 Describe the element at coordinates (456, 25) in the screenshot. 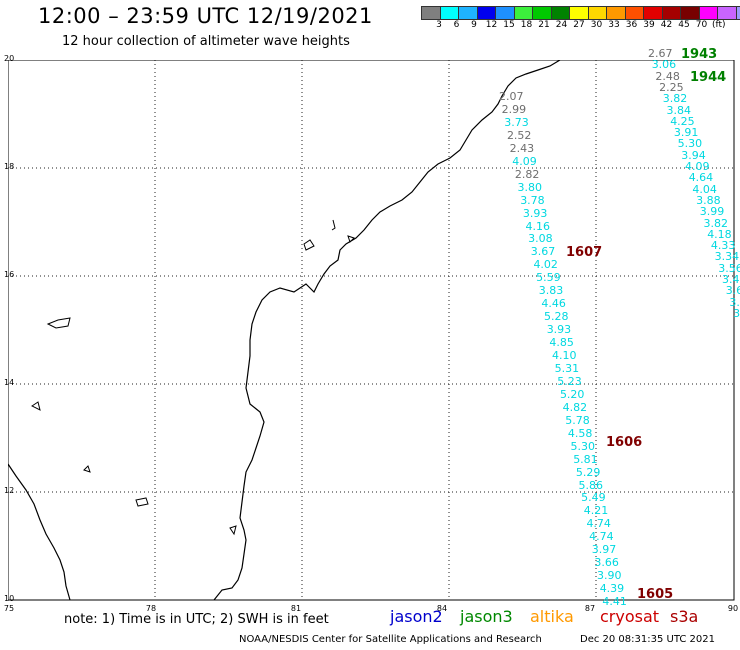

I see `color-scale-label: 6` at that location.